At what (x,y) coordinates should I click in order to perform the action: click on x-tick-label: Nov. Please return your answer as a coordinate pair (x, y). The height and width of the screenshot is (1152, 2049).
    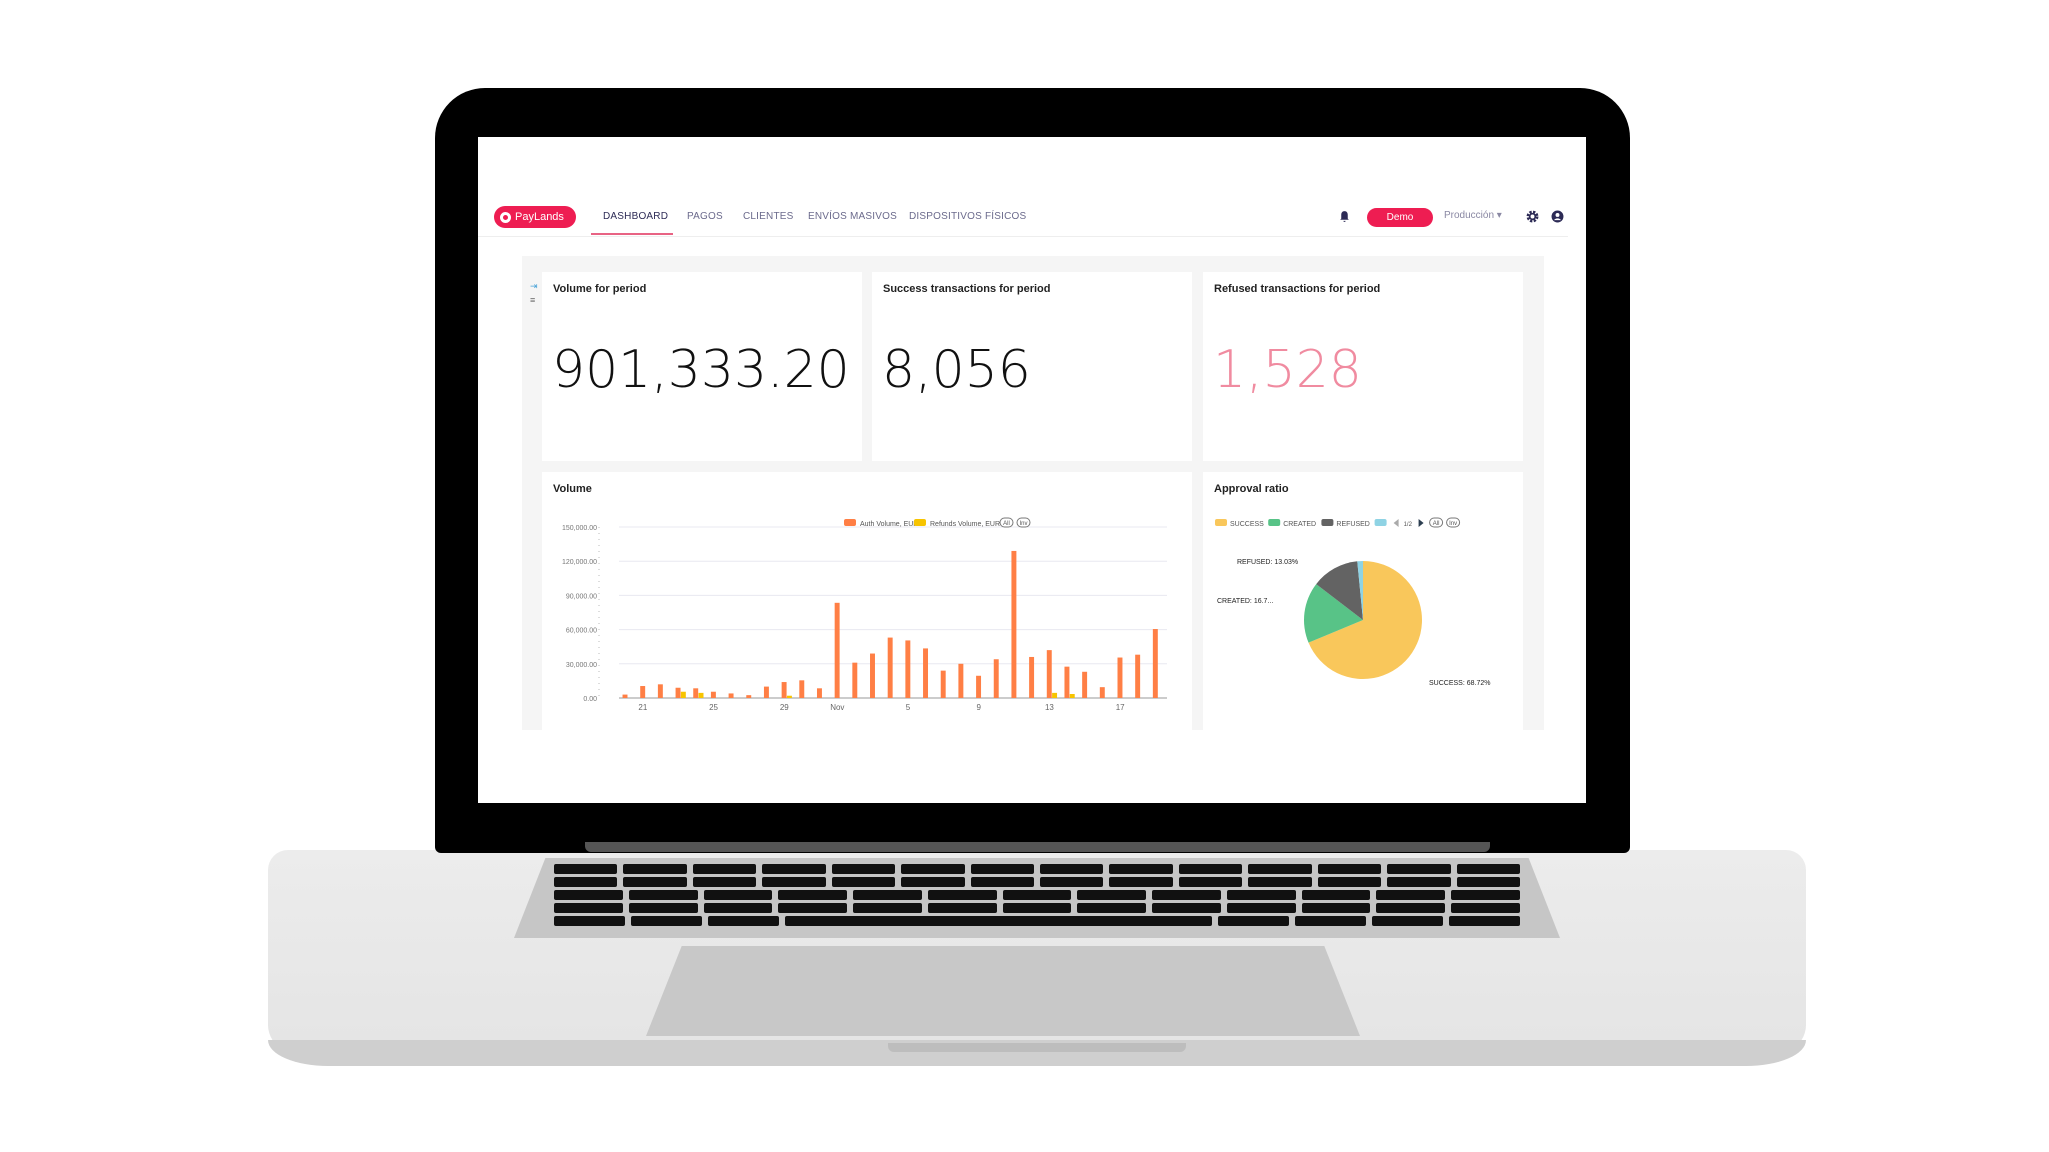
    Looking at the image, I should click on (837, 707).